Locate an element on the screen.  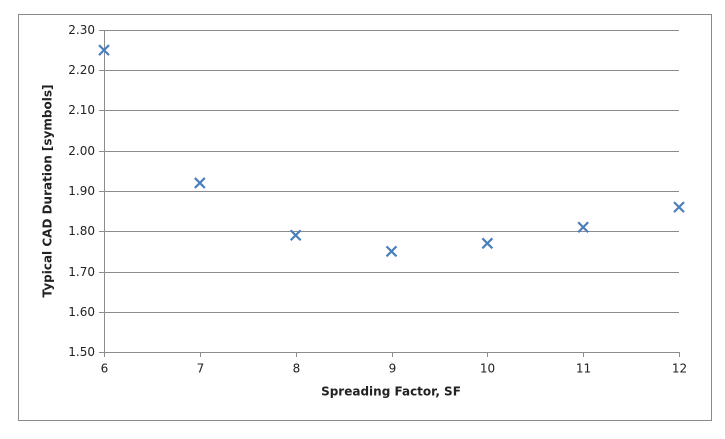
x-tick-label: 12 is located at coordinates (679, 369).